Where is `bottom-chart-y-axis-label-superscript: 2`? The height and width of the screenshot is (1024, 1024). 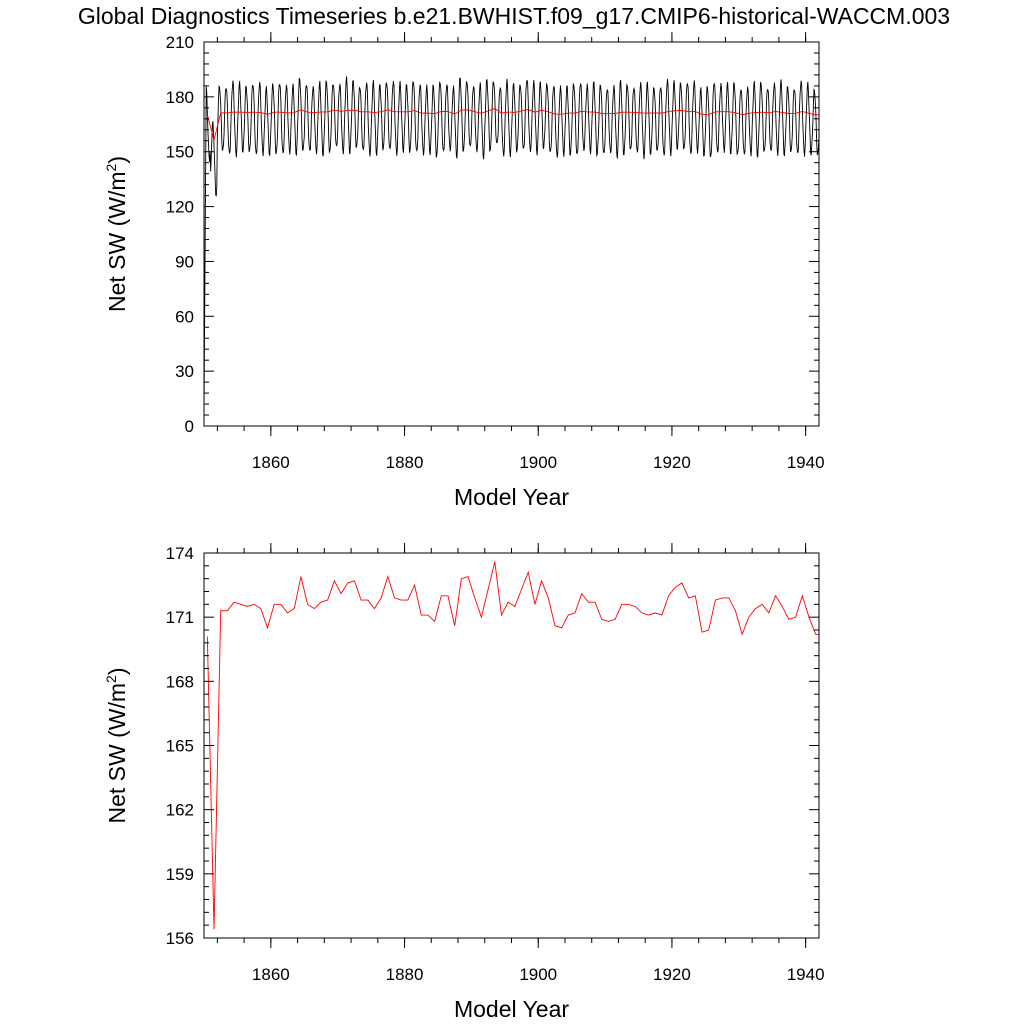
bottom-chart-y-axis-label-superscript: 2 is located at coordinates (111, 679).